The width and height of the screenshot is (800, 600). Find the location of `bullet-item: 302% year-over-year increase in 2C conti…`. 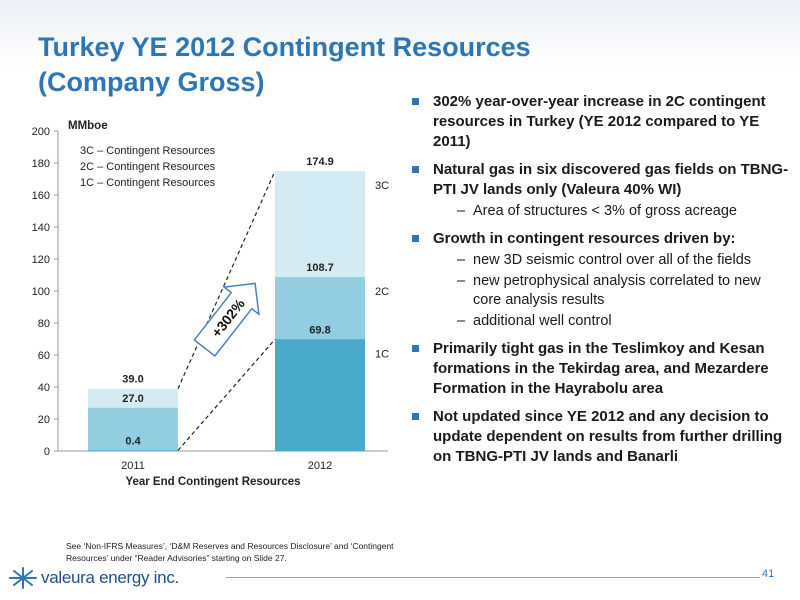

bullet-item: 302% year-over-year increase in 2C conti… is located at coordinates (602, 122).